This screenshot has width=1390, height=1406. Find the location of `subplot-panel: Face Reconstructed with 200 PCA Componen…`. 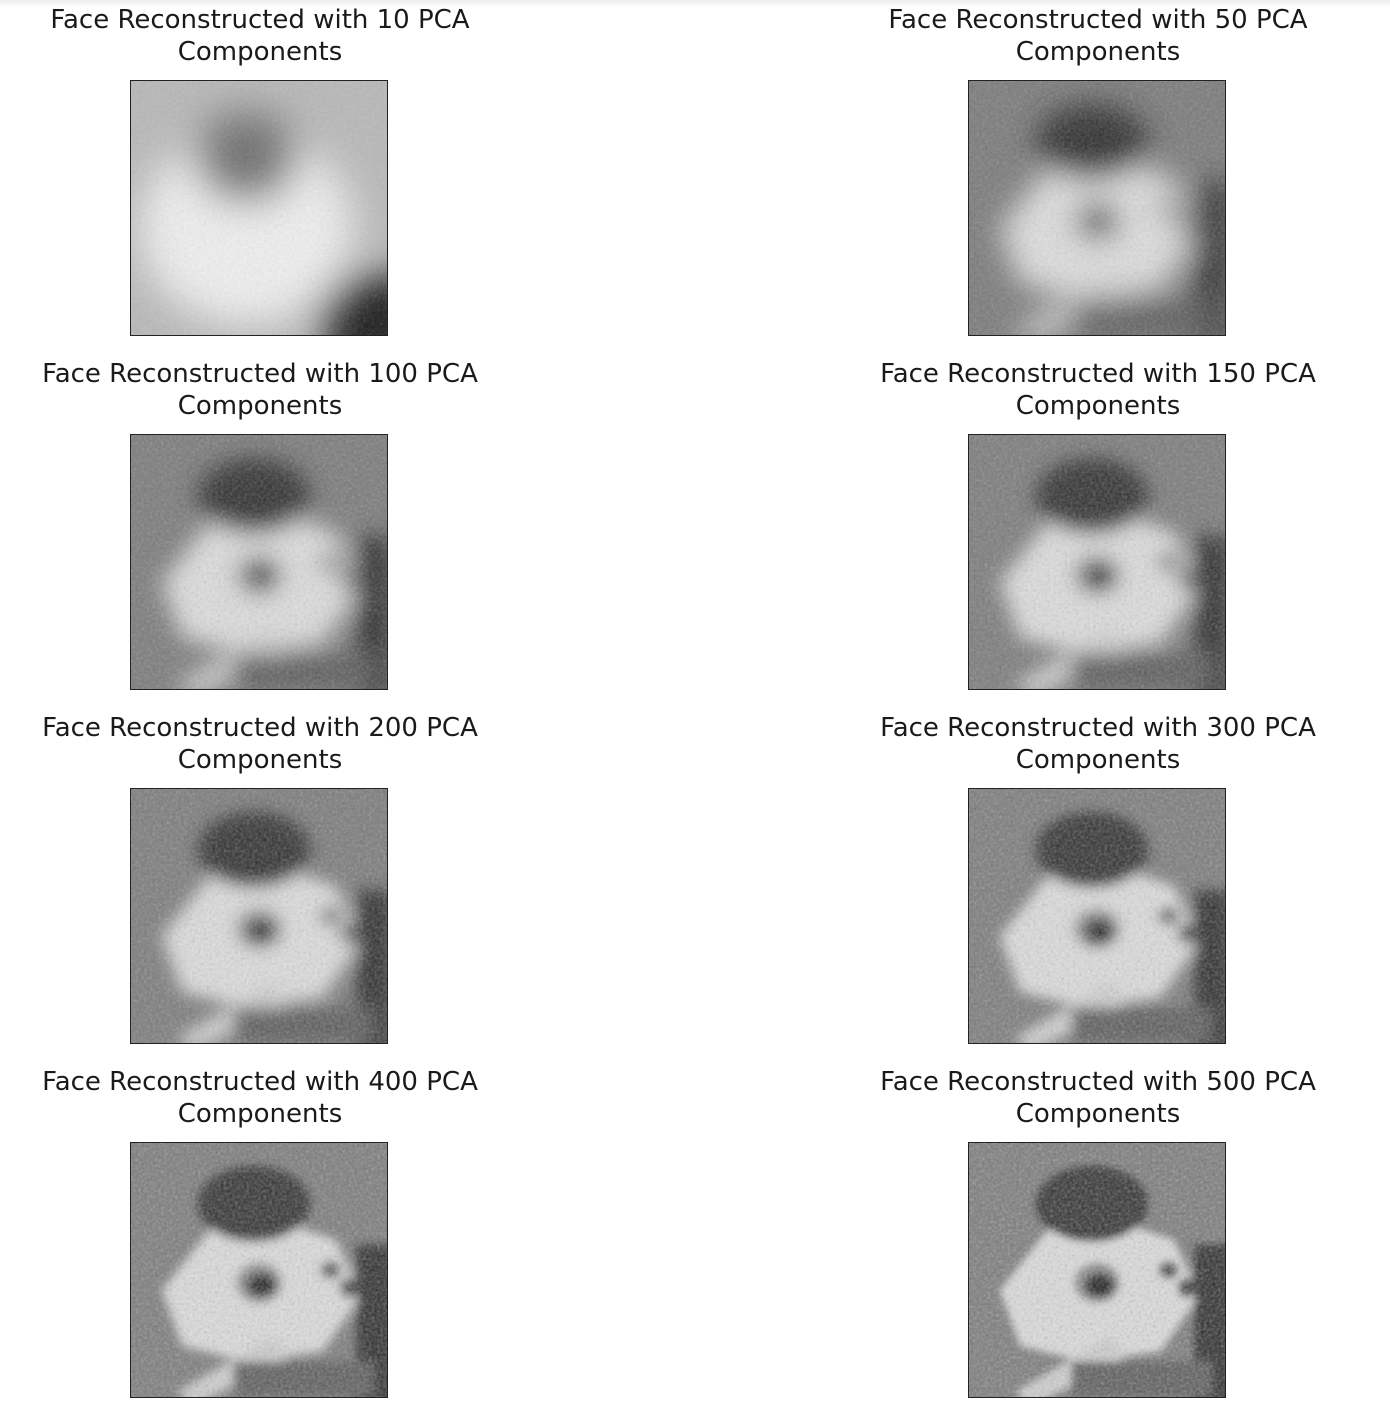

subplot-panel: Face Reconstructed with 200 PCA Componen… is located at coordinates (260, 882).